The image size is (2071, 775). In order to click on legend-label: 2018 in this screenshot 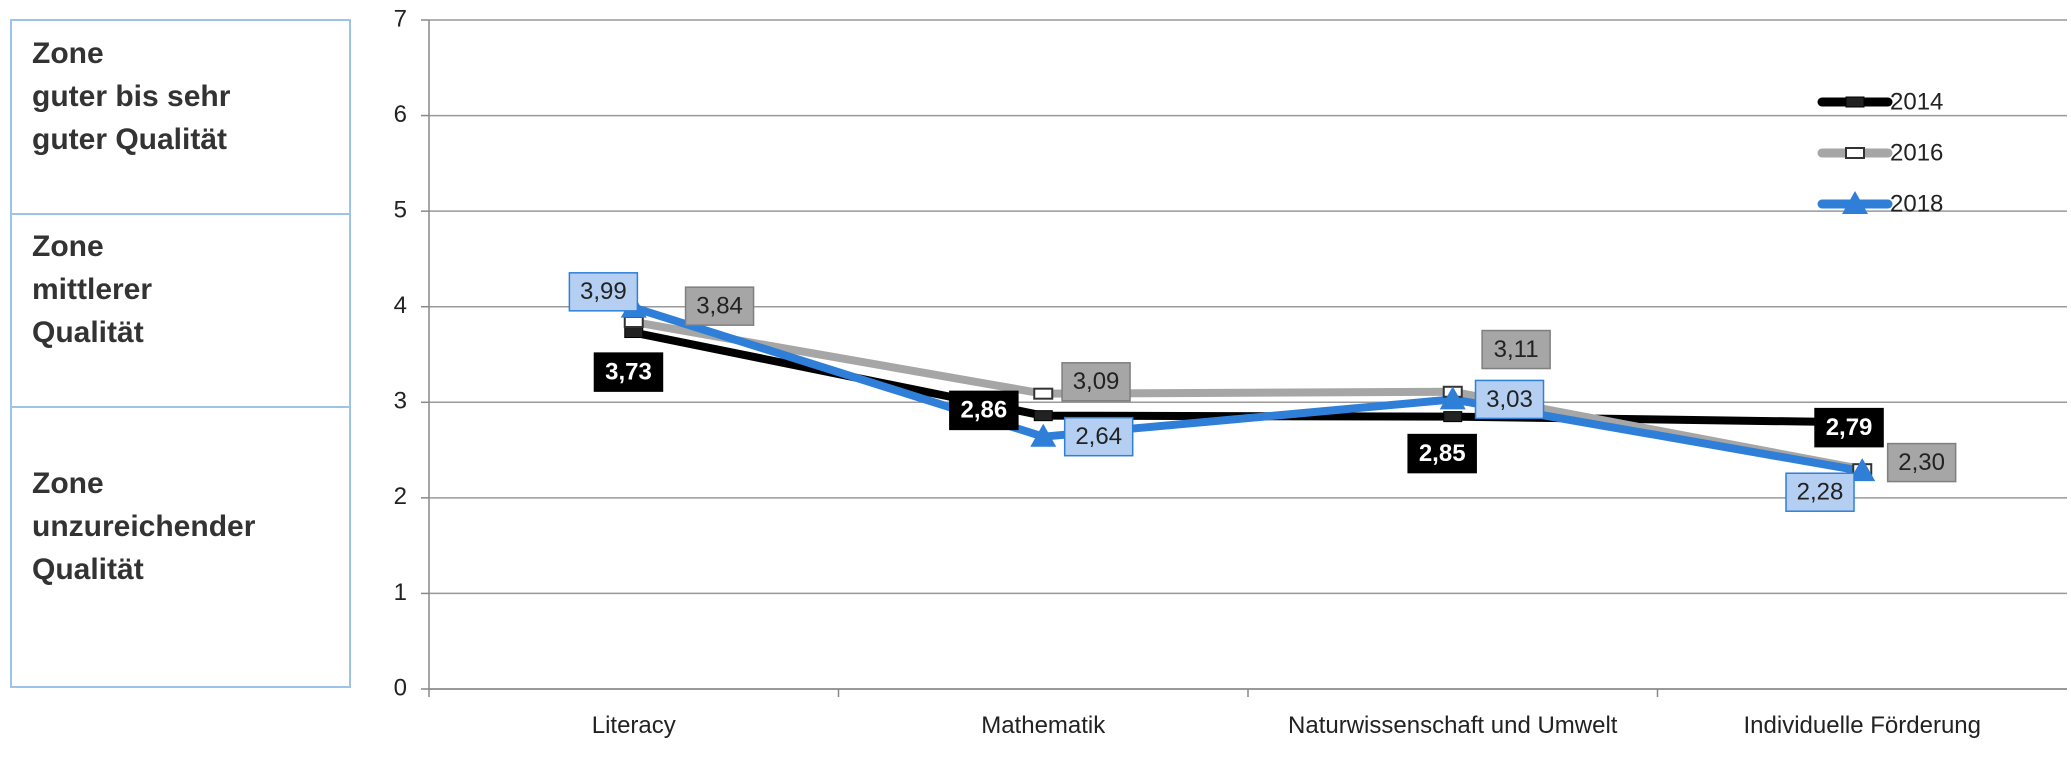, I will do `click(1916, 203)`.